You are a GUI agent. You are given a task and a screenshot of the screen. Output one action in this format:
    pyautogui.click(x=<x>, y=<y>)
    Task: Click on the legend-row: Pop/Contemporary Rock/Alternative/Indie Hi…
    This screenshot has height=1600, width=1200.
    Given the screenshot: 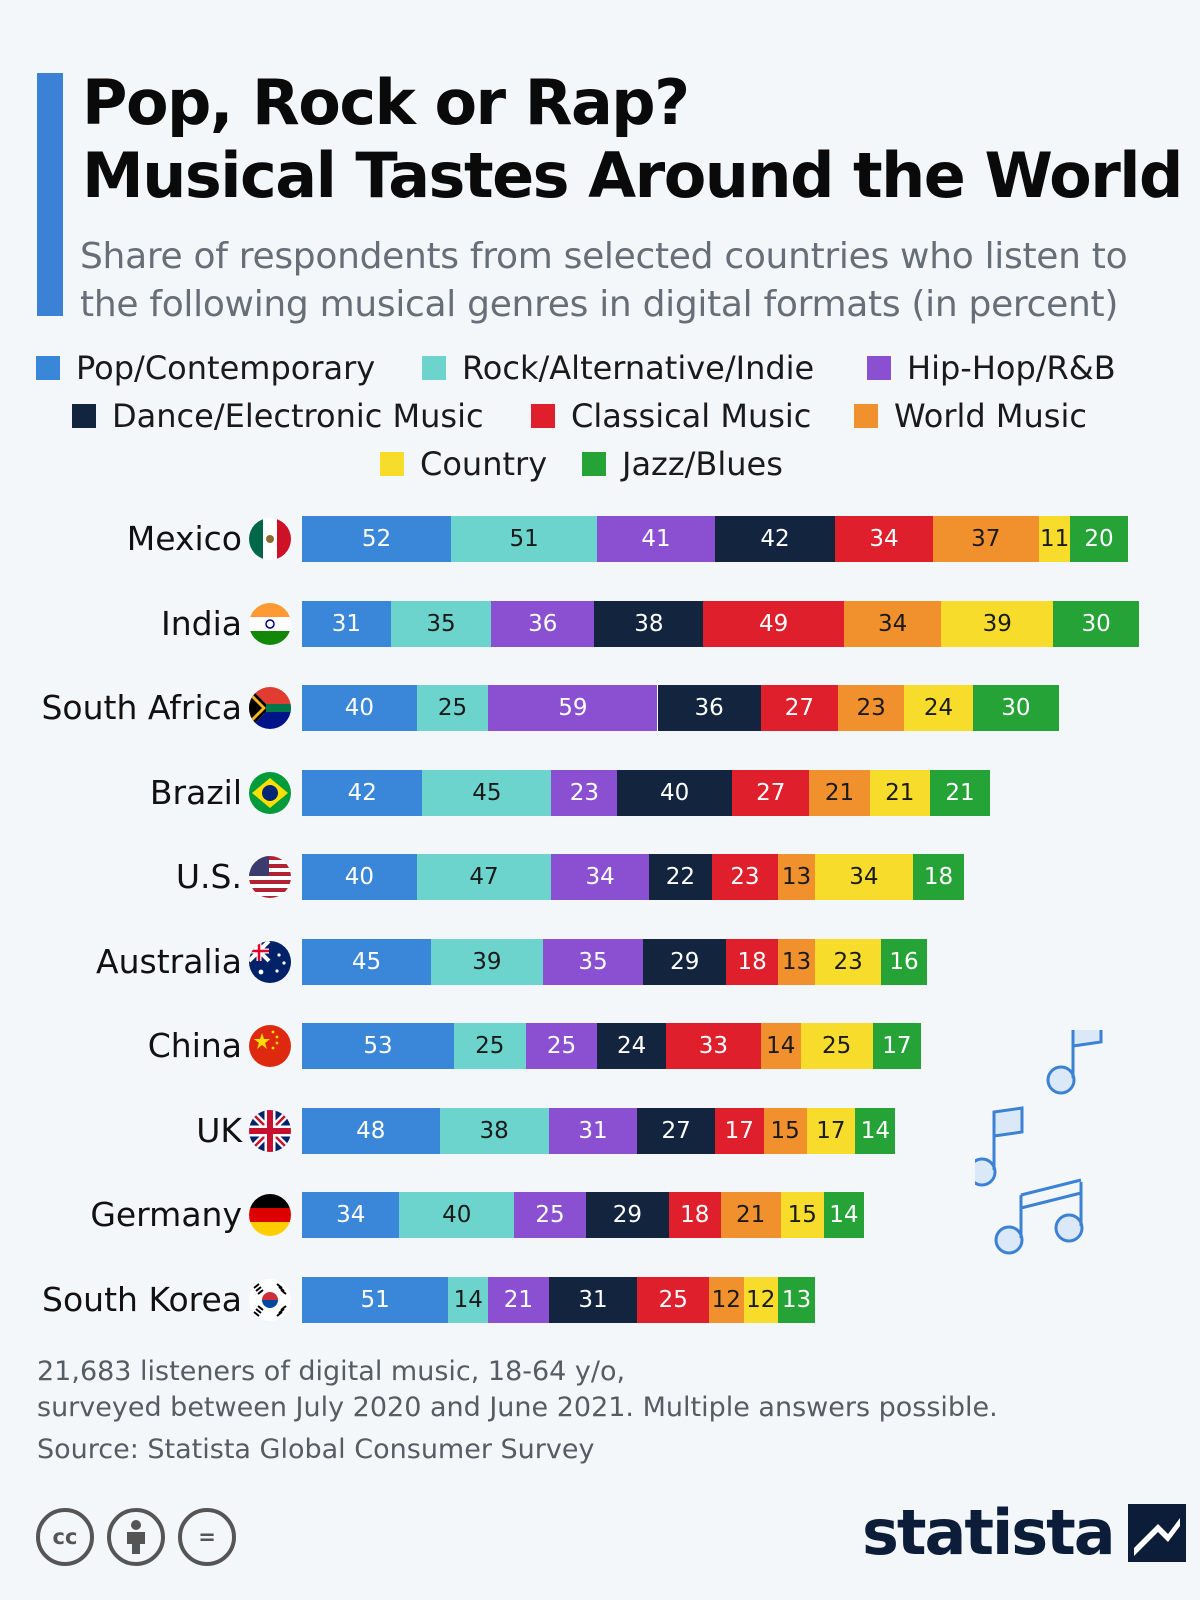 What is the action you would take?
    pyautogui.click(x=600, y=371)
    